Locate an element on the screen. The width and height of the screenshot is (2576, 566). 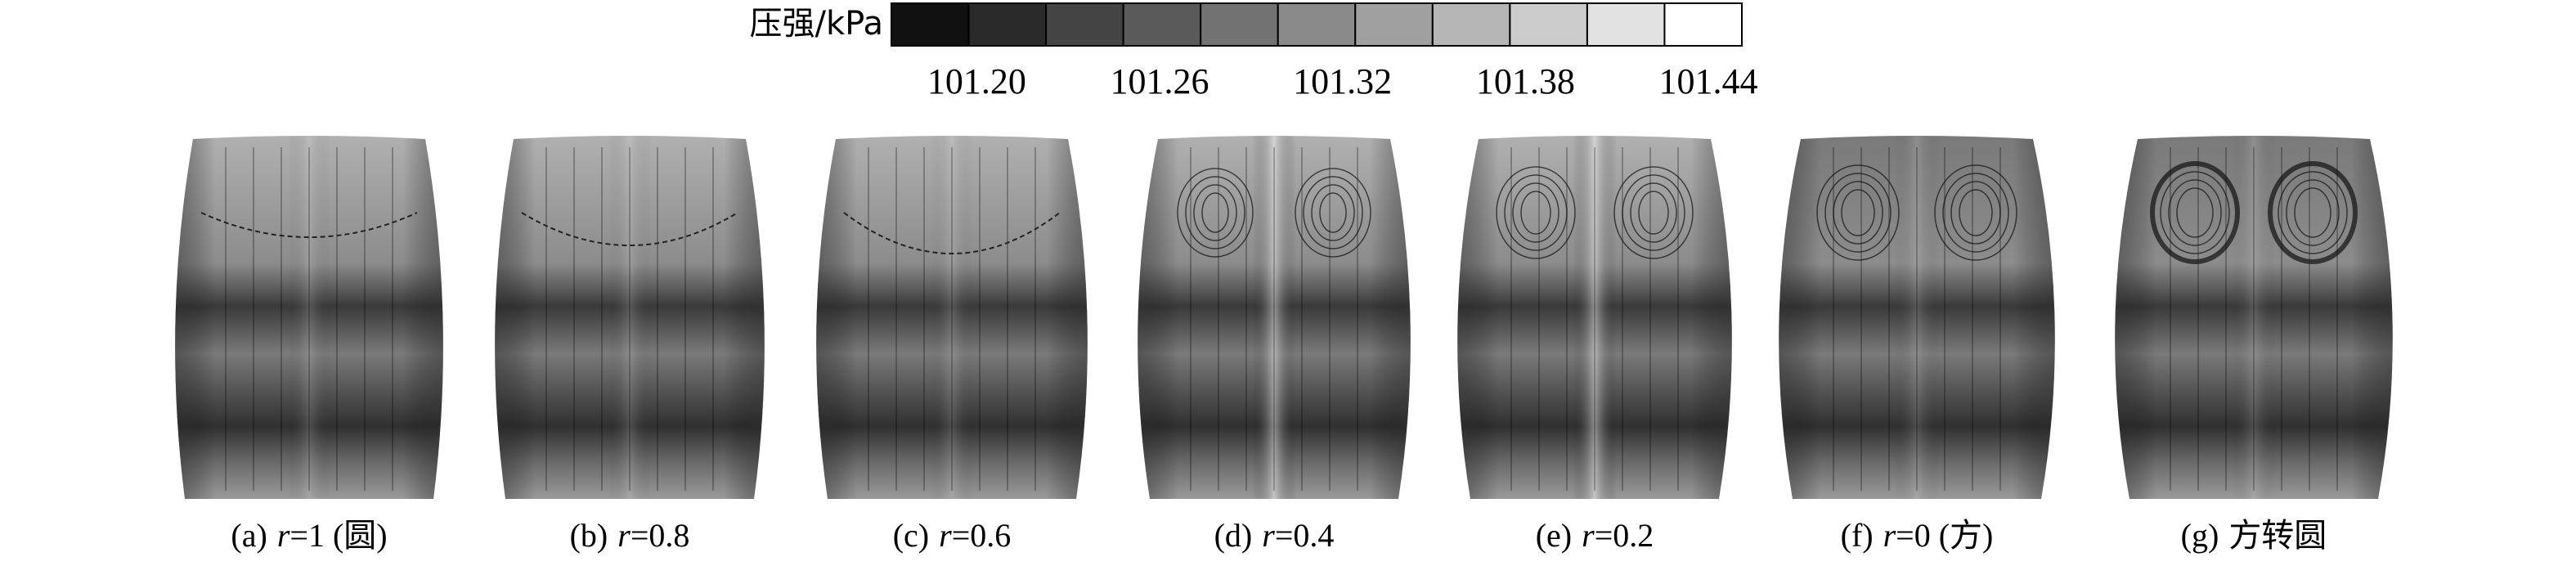
panel-caption: (c) r=0.6 is located at coordinates (953, 535).